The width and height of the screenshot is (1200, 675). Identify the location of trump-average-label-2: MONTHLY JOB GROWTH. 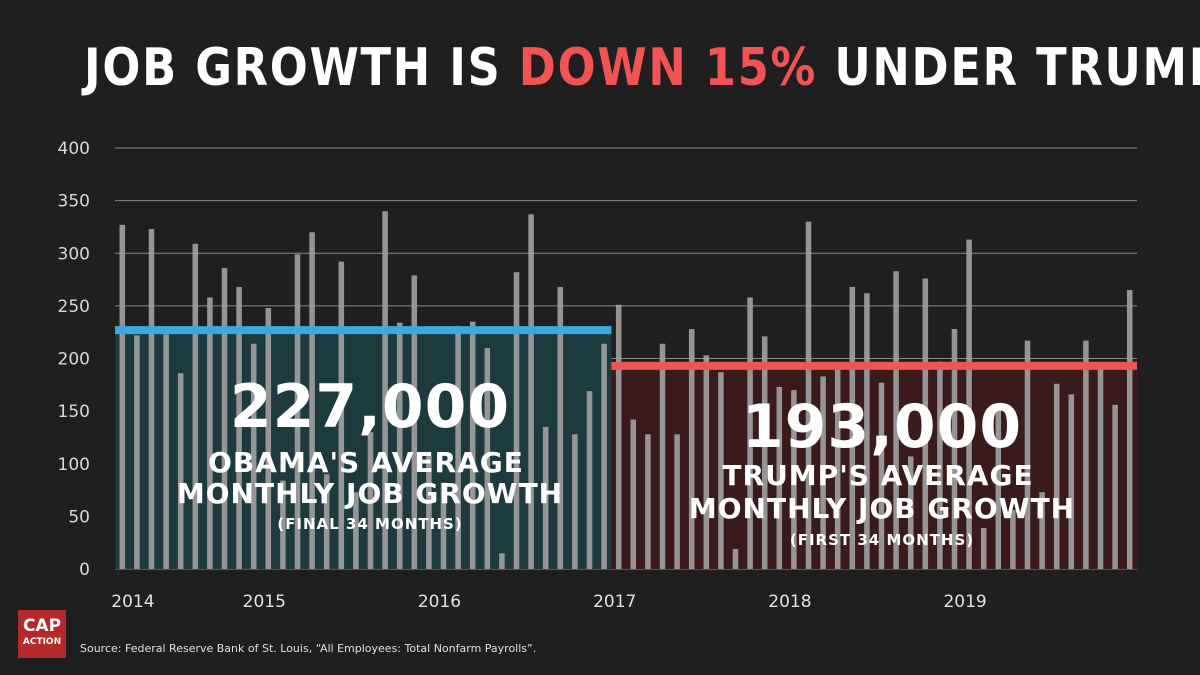
(882, 508).